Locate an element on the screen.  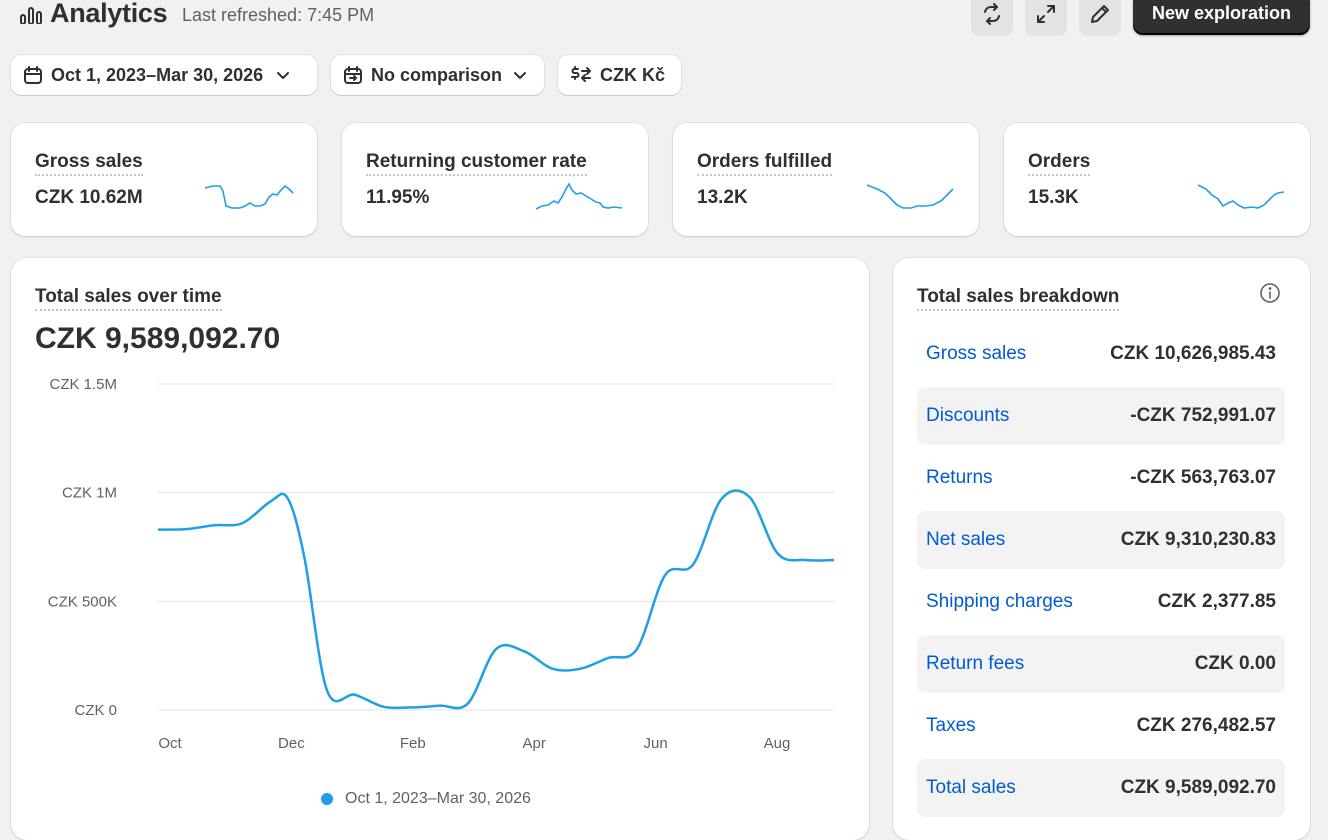
breakdown-row: Taxes CZK 276,482.57 is located at coordinates (1101, 726).